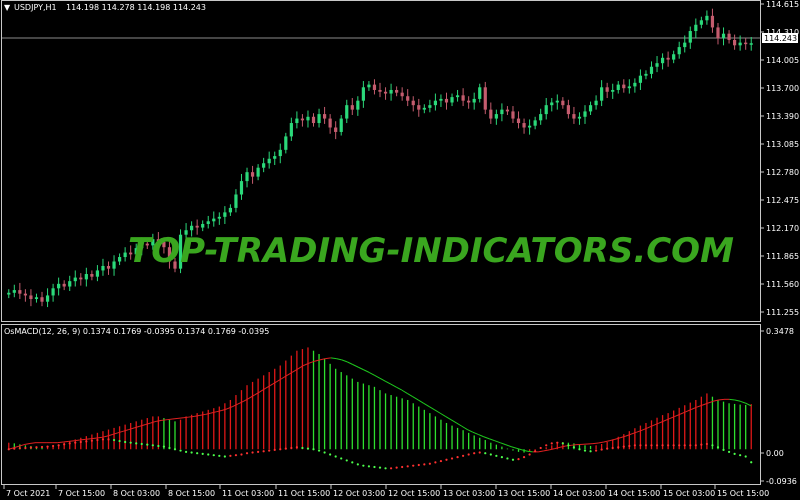 The image size is (800, 500). Describe the element at coordinates (782, 60) in the screenshot. I see `price-tick-label: 114.005` at that location.